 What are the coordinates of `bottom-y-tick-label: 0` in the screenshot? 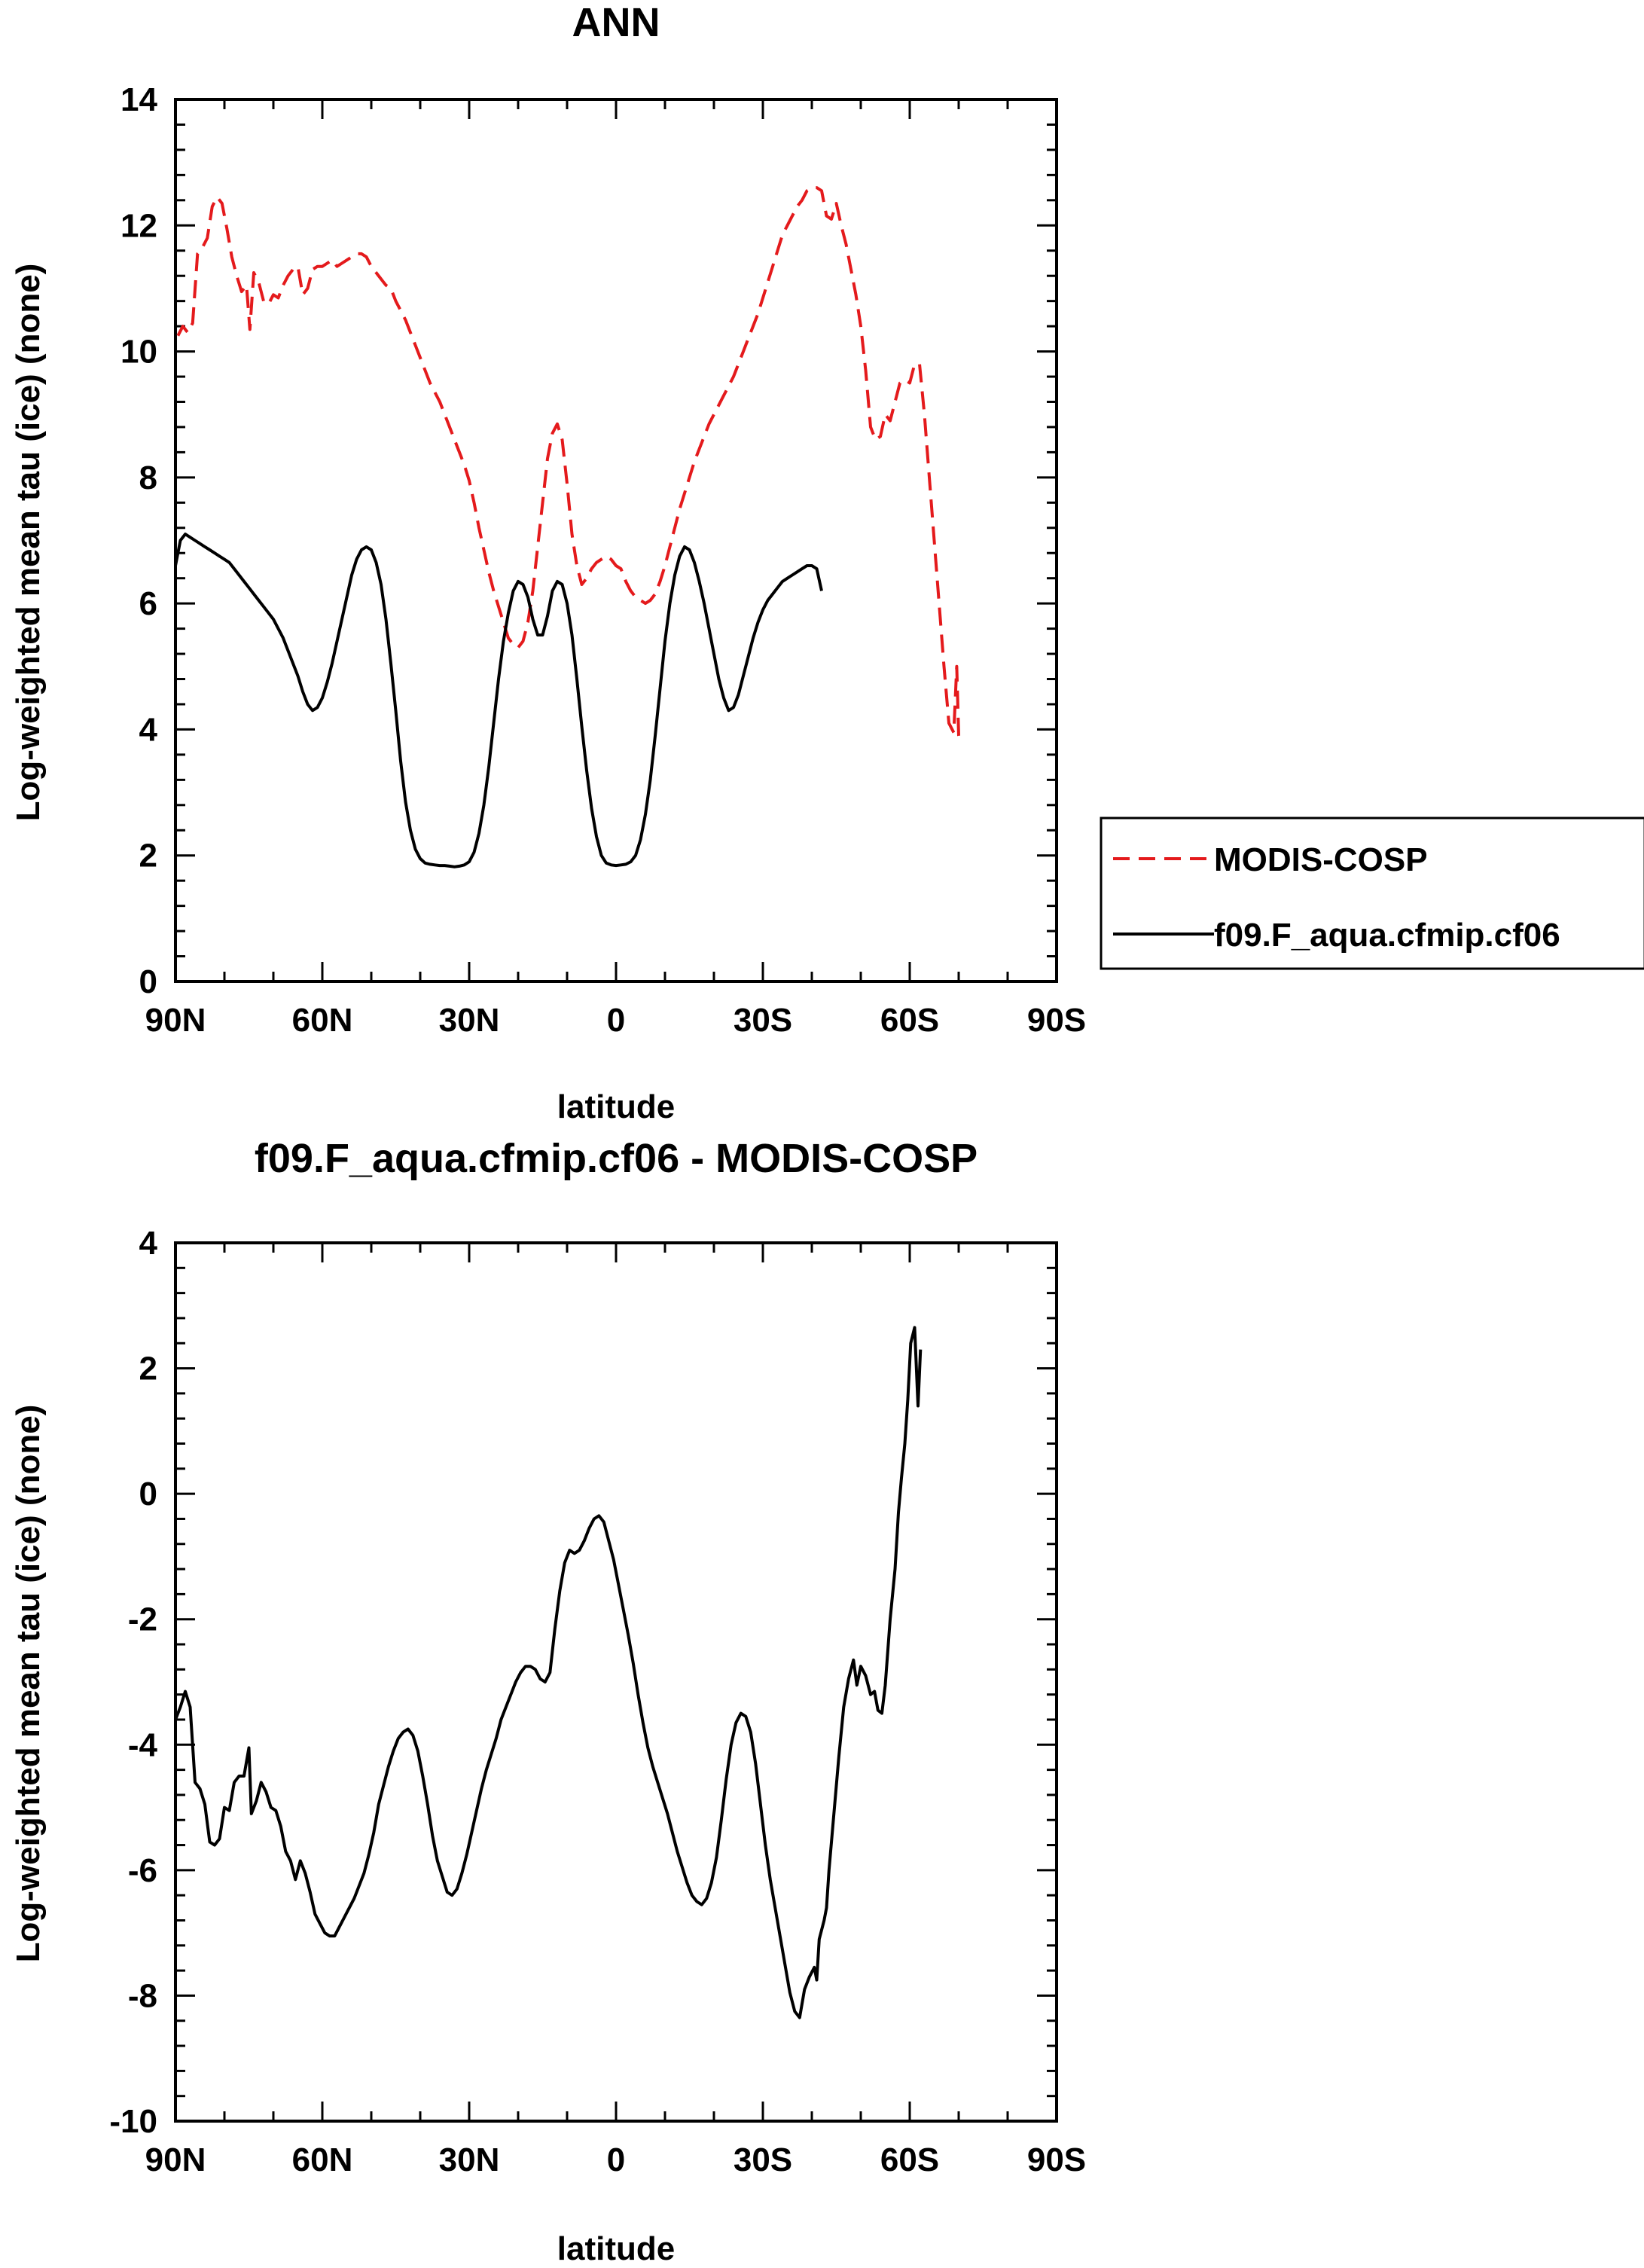 It's located at (148, 1494).